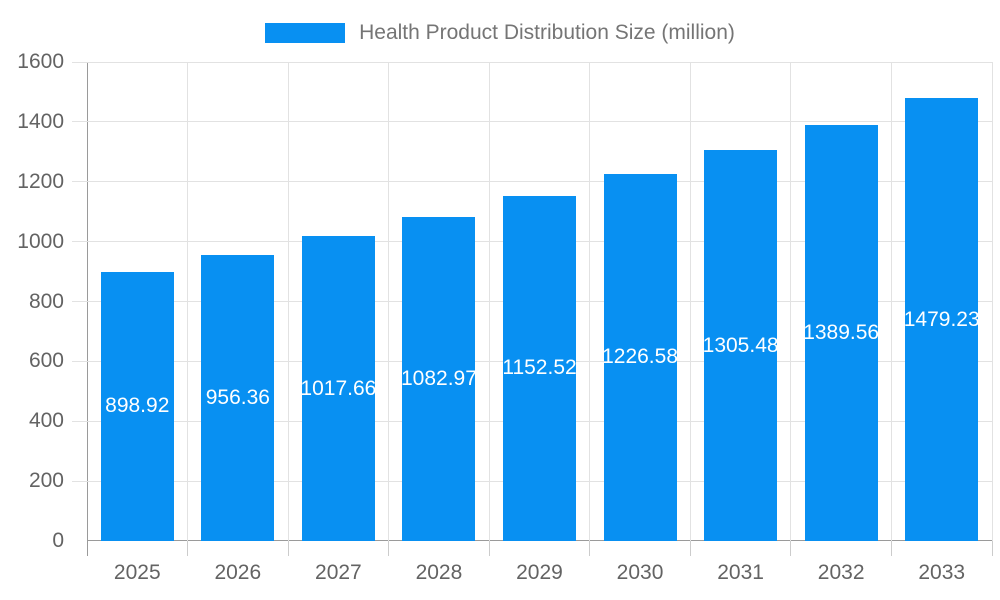 The width and height of the screenshot is (1000, 600). I want to click on bar-2027: 1017.66, so click(338, 388).